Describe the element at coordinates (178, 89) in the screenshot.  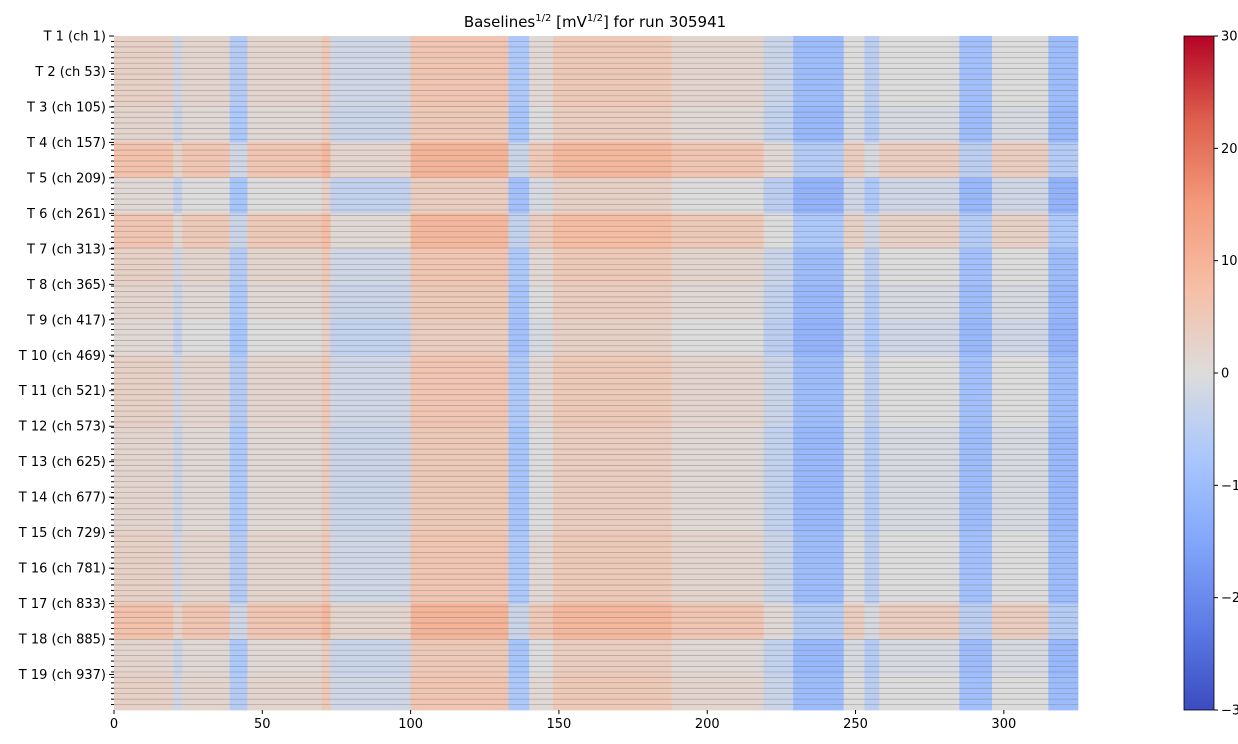
I see `heatmap-cell-t2-c2` at that location.